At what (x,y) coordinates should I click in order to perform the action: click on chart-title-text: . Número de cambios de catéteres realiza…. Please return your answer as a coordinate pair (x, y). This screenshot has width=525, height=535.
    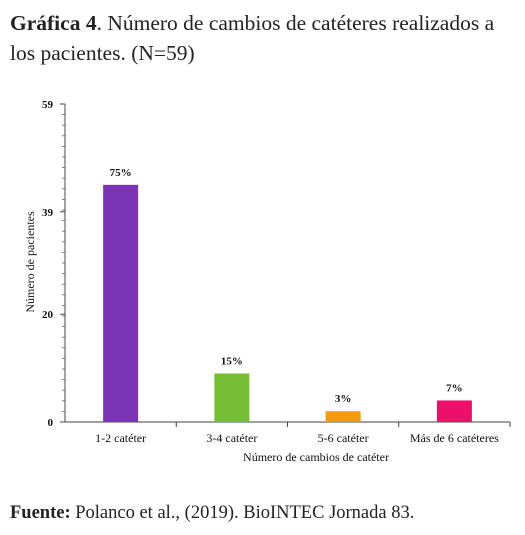
    Looking at the image, I should click on (252, 38).